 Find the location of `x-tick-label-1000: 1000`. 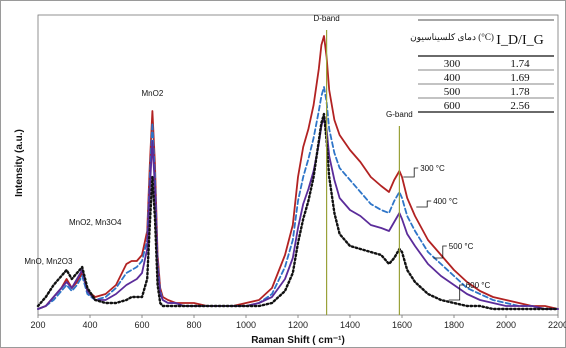

x-tick-label-1000: 1000 is located at coordinates (246, 325).